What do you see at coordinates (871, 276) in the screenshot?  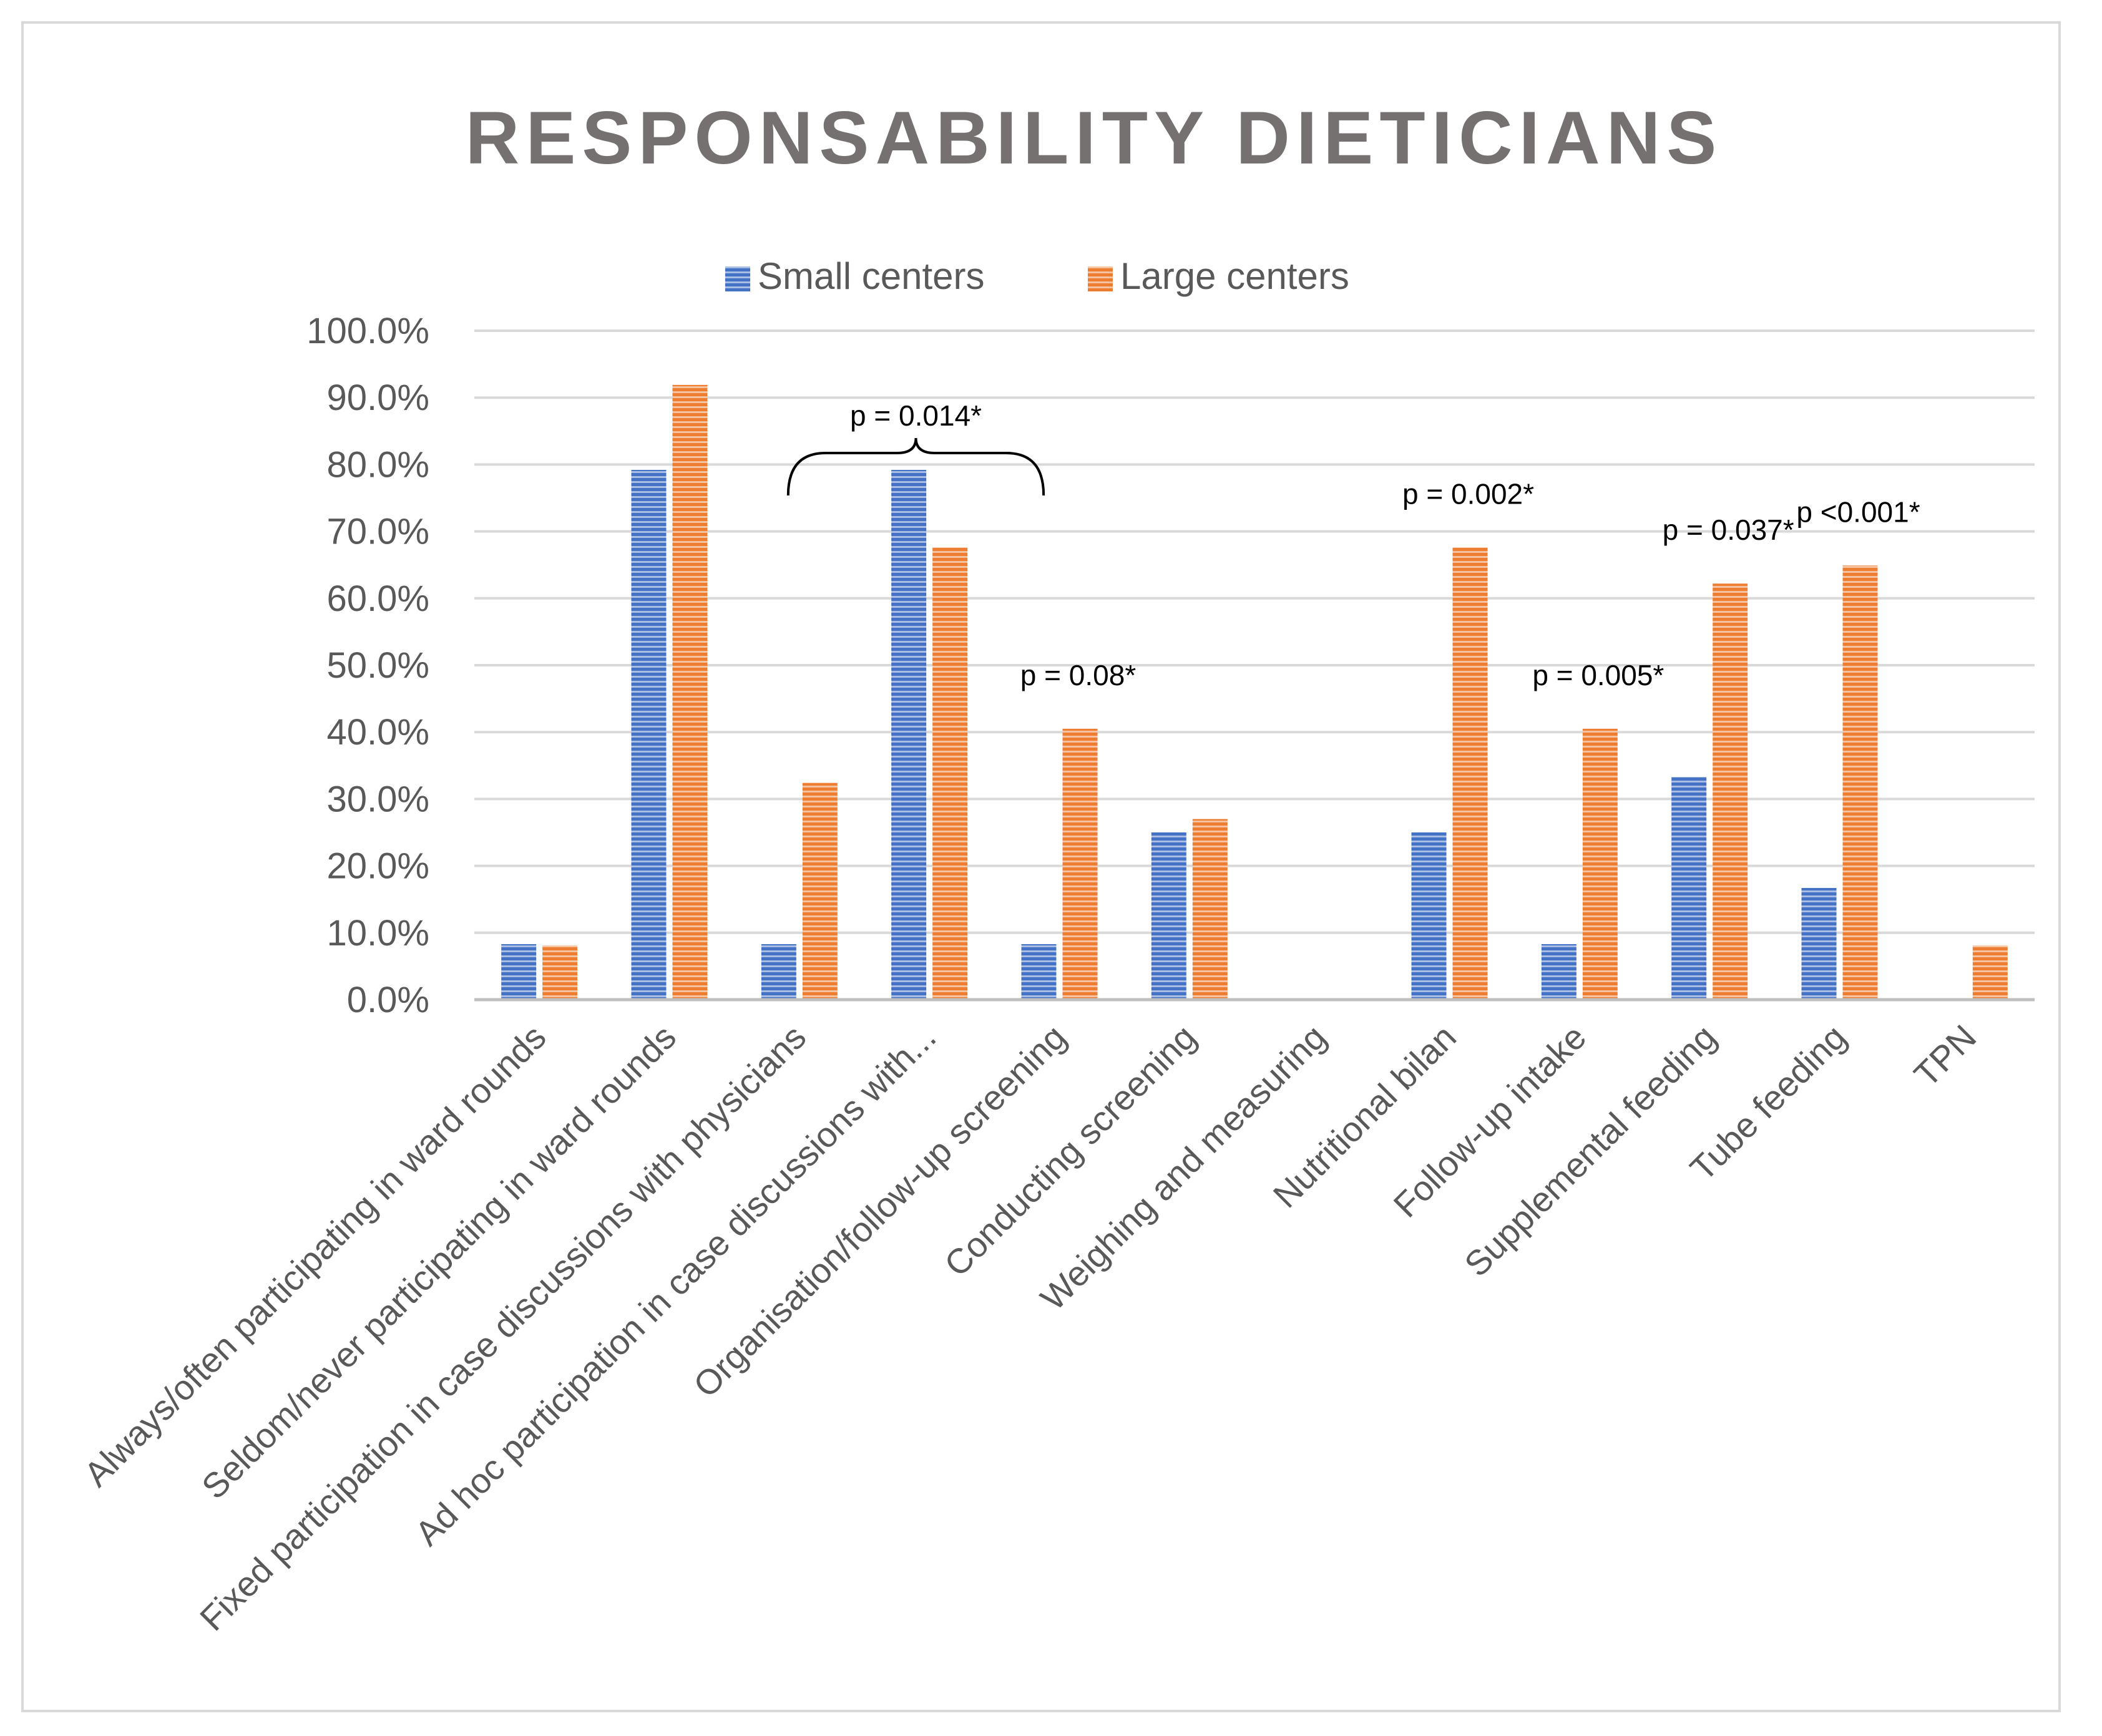 I see `legend-label-small-centers: Small centers` at bounding box center [871, 276].